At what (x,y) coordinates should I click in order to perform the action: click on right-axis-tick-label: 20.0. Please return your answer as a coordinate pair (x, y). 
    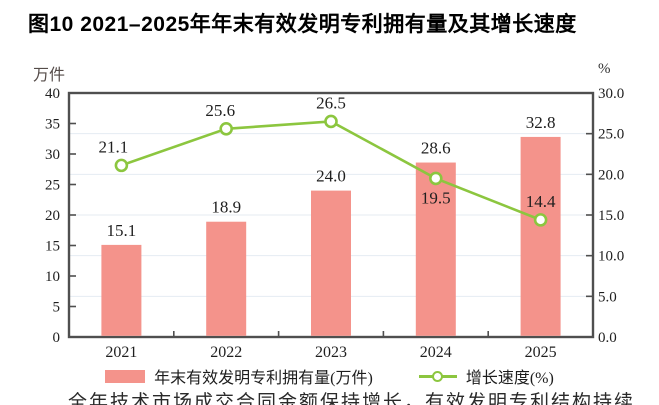
    Looking at the image, I should click on (611, 175).